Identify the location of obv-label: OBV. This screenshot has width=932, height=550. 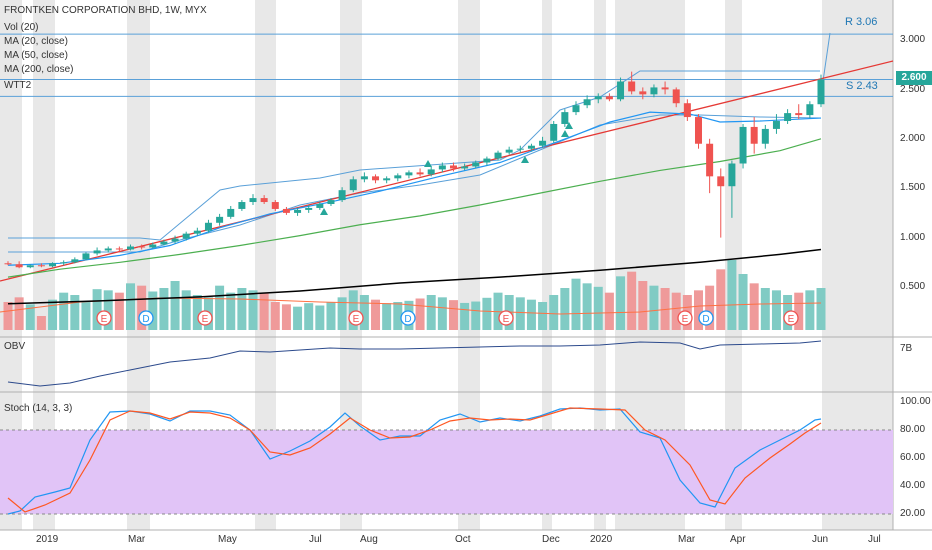
(15, 346).